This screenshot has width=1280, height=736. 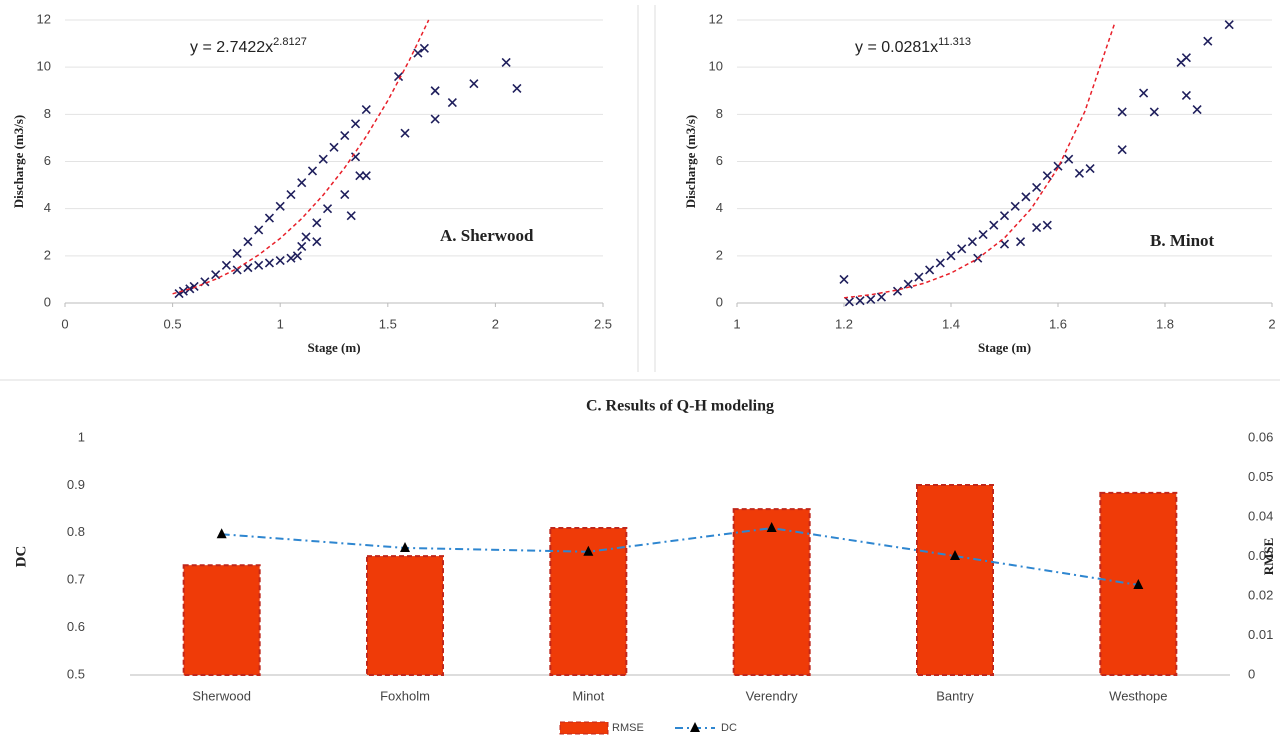 I want to click on y-tick-label: 0.7, so click(x=76, y=579).